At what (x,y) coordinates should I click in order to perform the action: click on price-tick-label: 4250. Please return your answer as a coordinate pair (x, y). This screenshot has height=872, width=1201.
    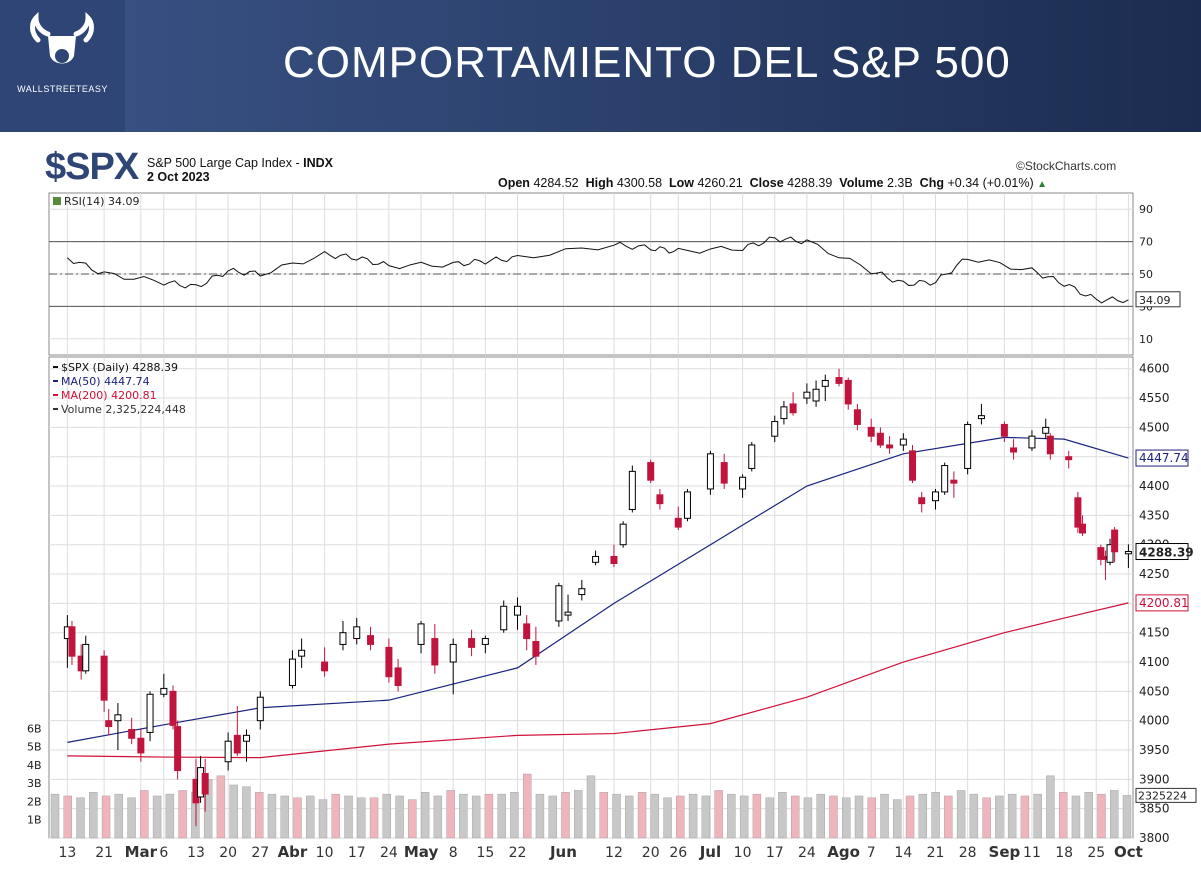
    Looking at the image, I should click on (1154, 574).